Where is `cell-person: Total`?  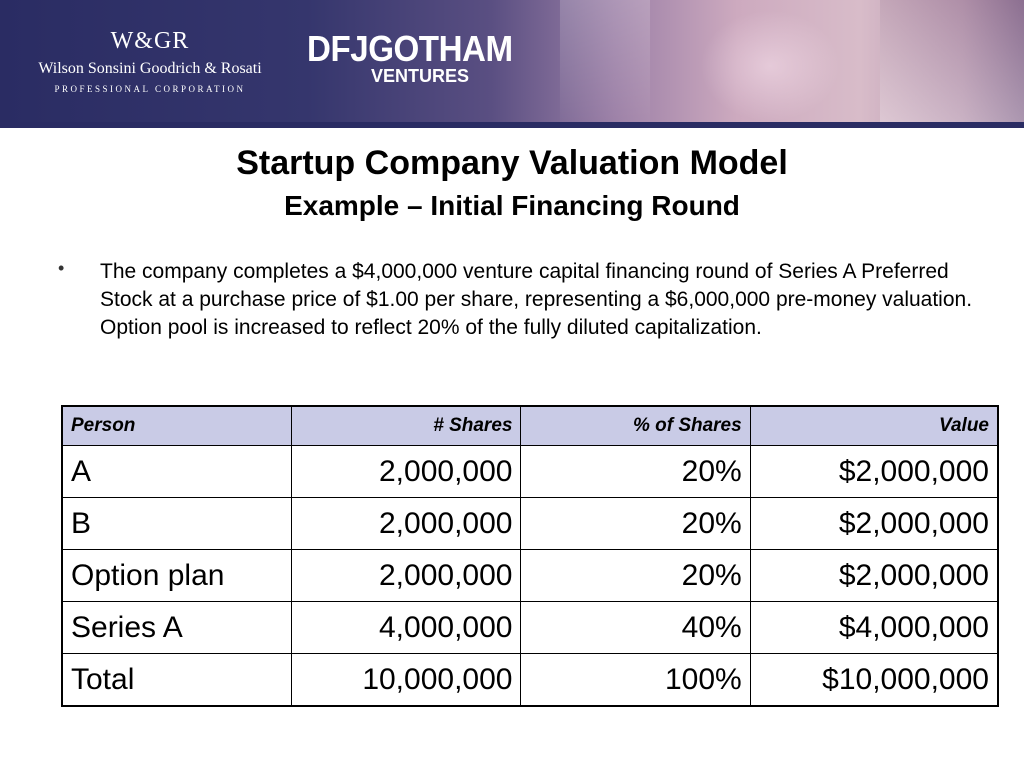 cell-person: Total is located at coordinates (177, 680).